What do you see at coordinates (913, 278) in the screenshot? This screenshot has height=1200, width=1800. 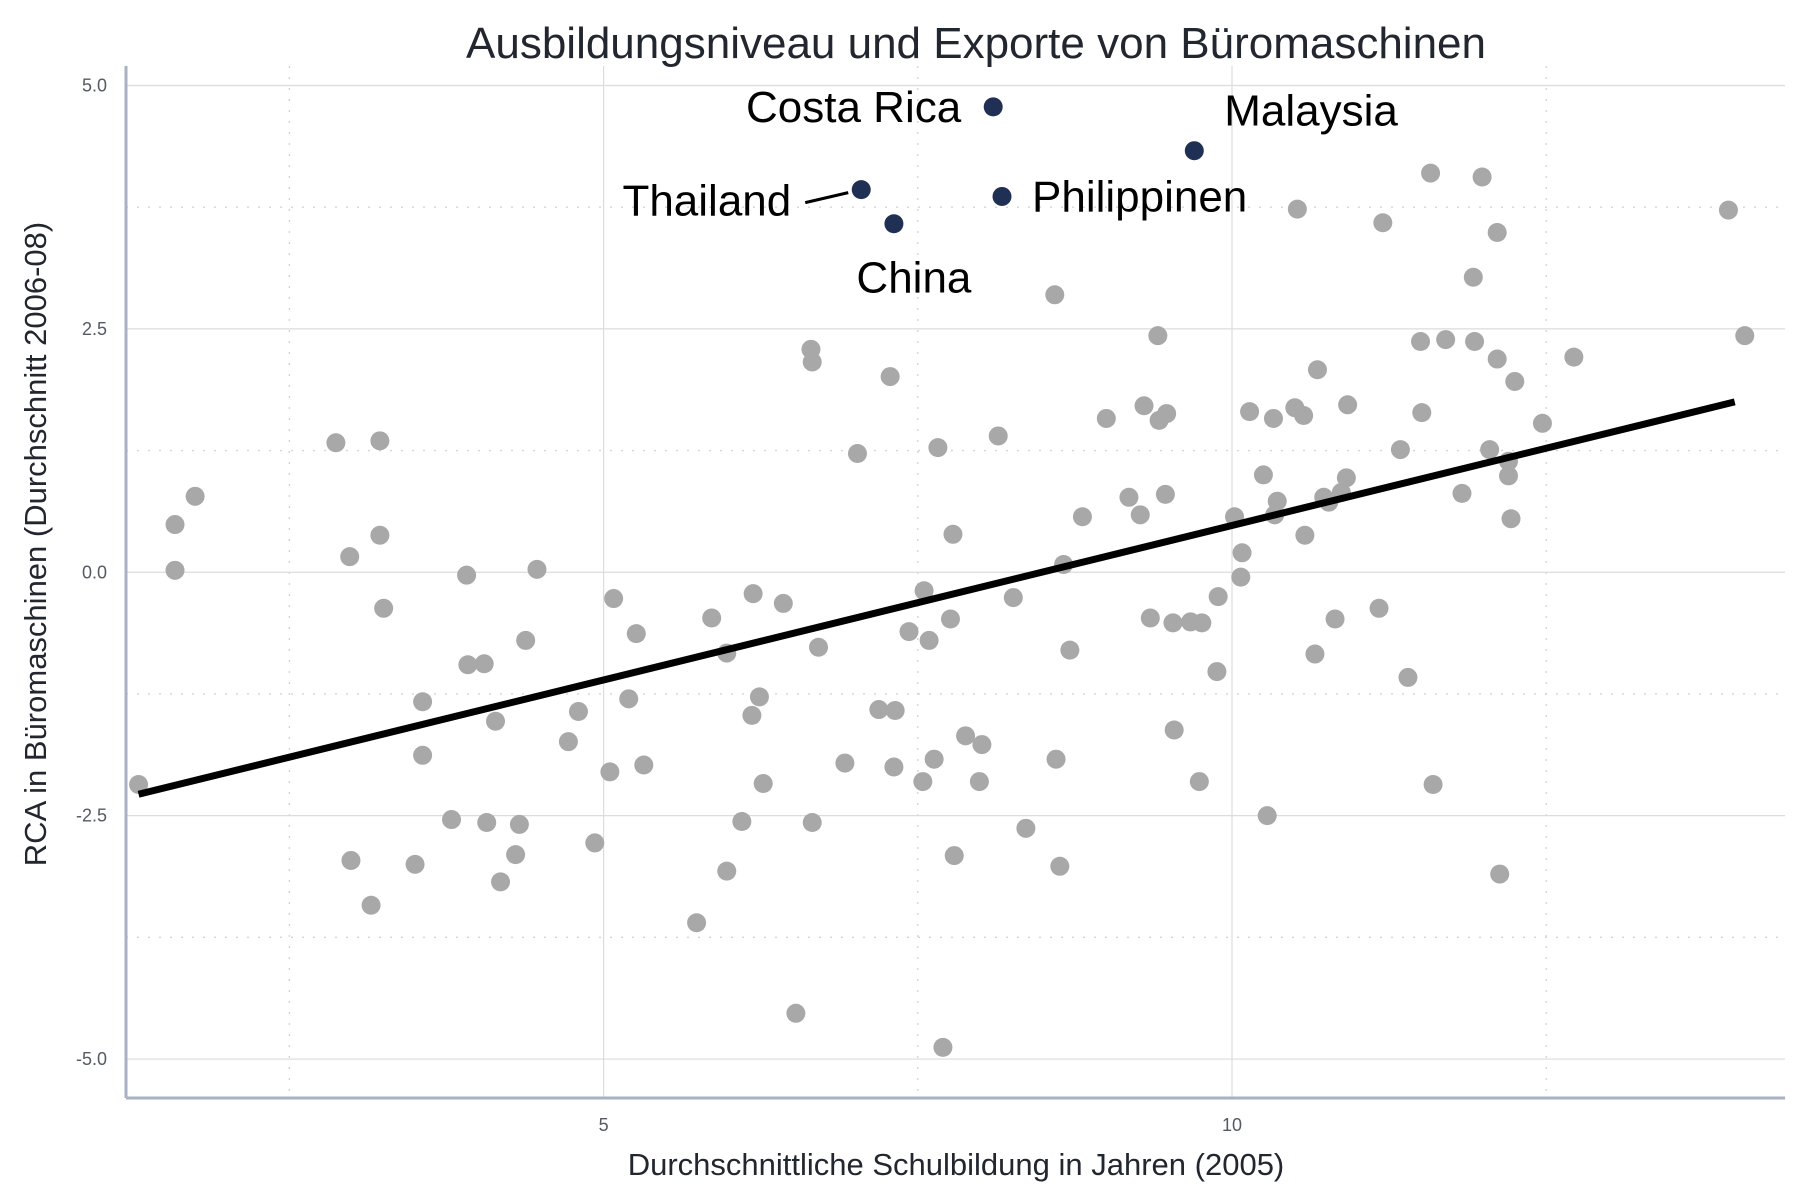 I see `country-label: China` at bounding box center [913, 278].